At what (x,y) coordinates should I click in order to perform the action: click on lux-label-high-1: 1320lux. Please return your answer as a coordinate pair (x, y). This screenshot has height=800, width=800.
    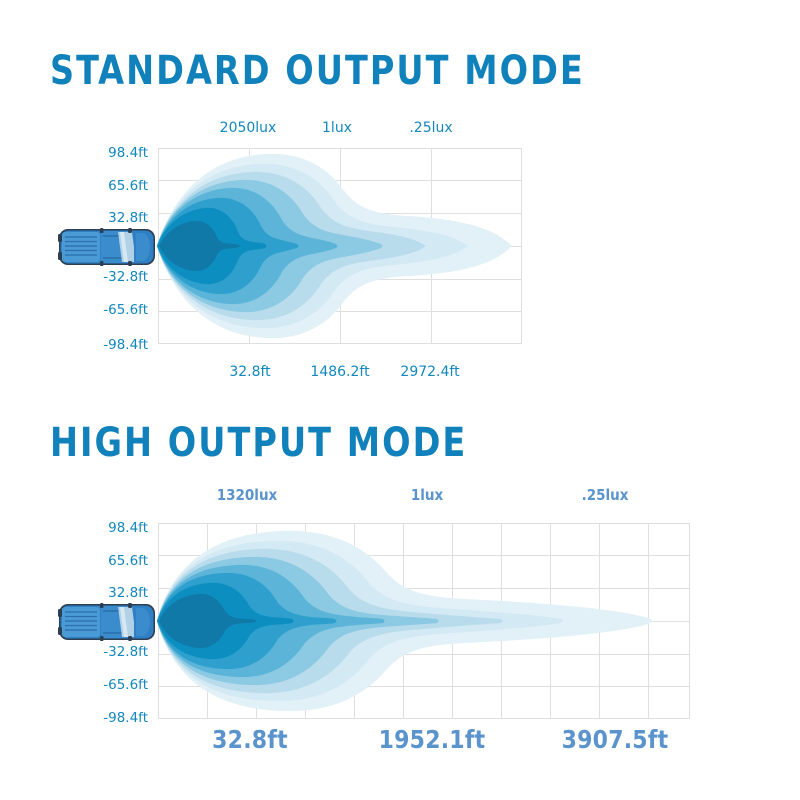
    Looking at the image, I should click on (247, 495).